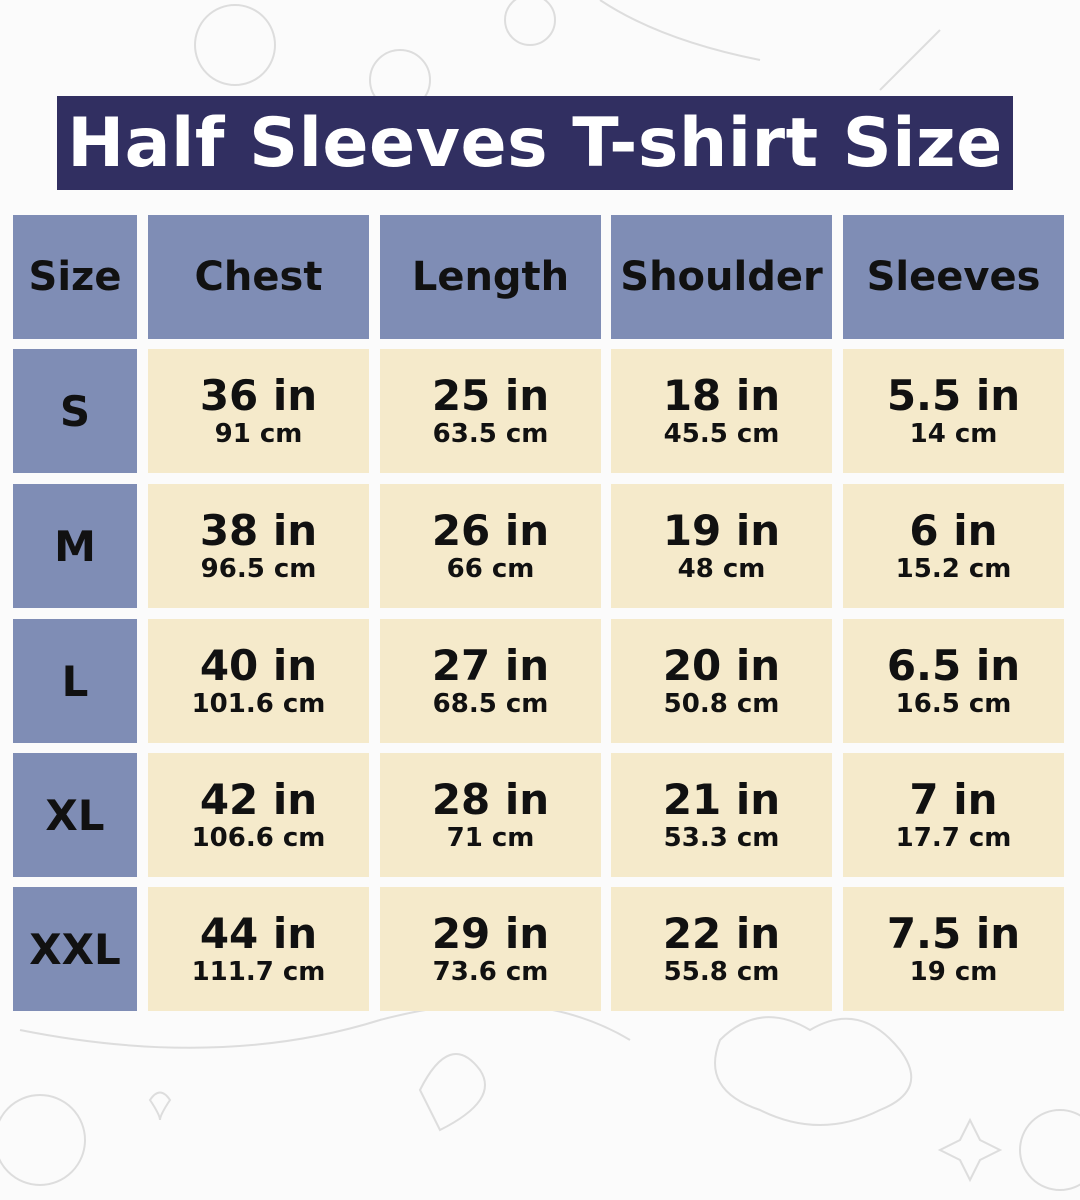  I want to click on cell-length: 29 in 73.6 cm, so click(490, 949).